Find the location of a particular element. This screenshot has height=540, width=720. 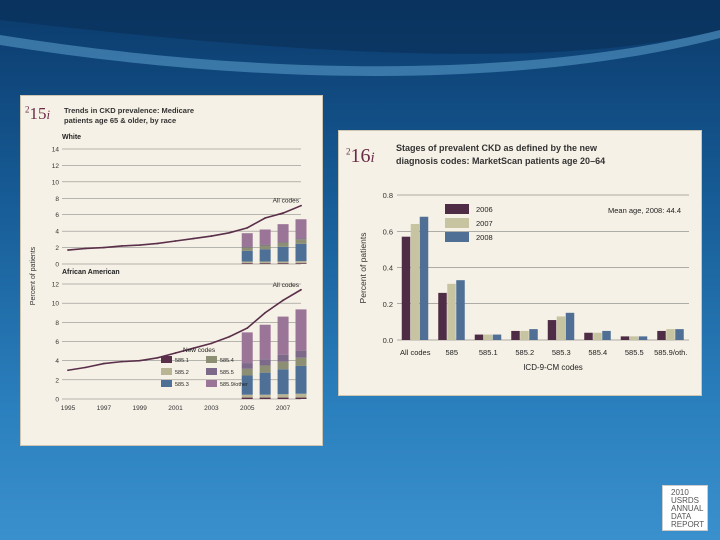

all-codes-line is located at coordinates (184, 330).